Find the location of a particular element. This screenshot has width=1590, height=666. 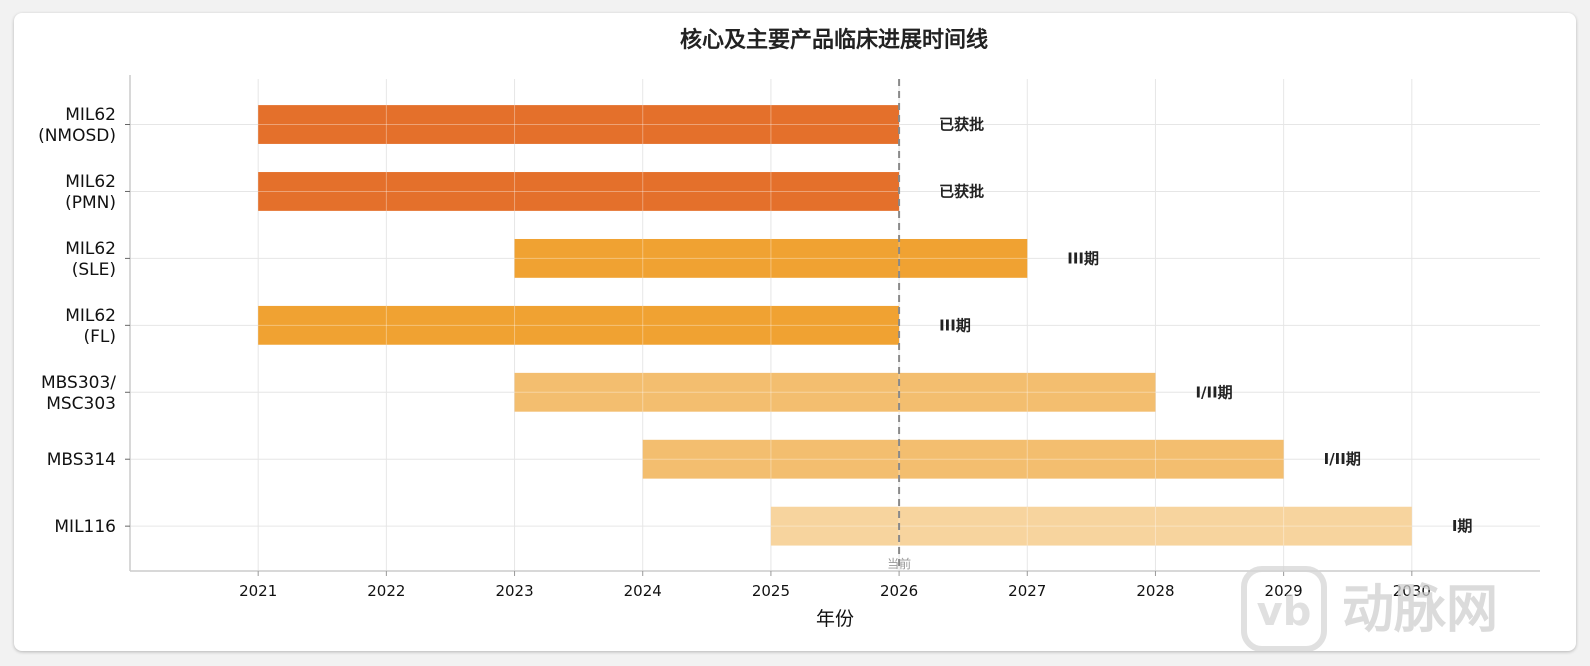

y-tick-label: MIL116 is located at coordinates (85, 527).